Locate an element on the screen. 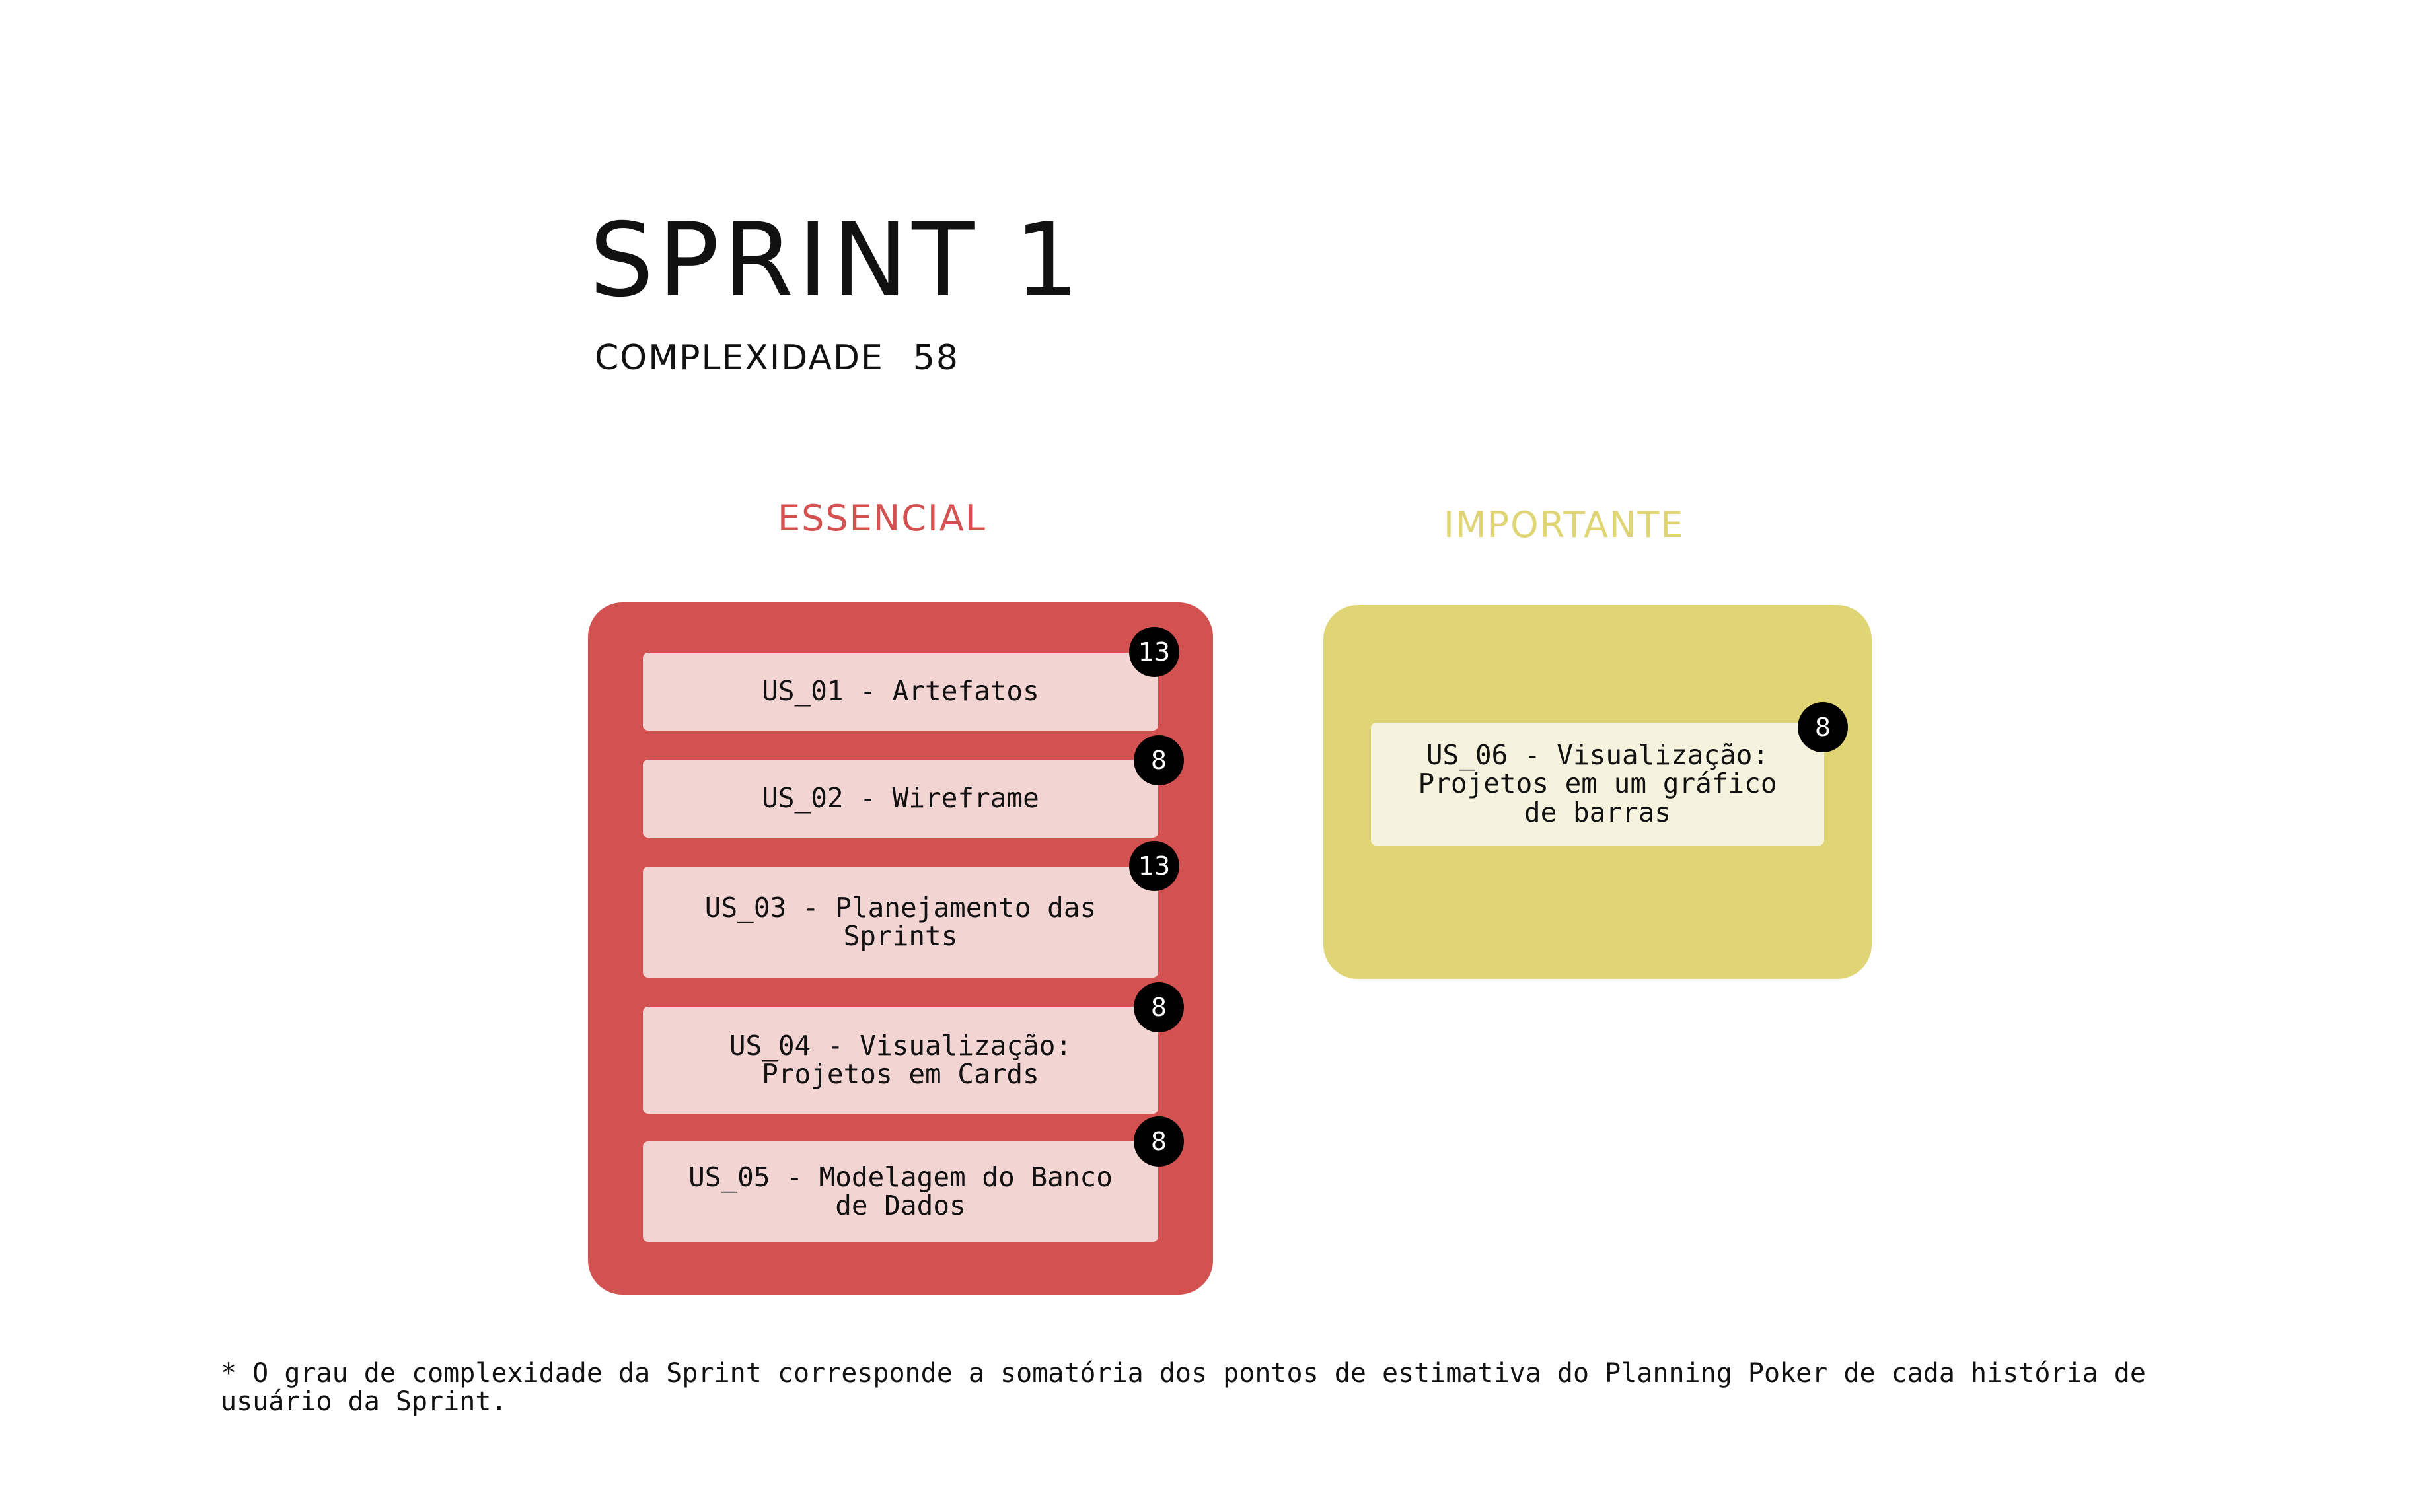 This screenshot has width=2428, height=1512. story-card-us02: US_02 - Wireframe is located at coordinates (900, 799).